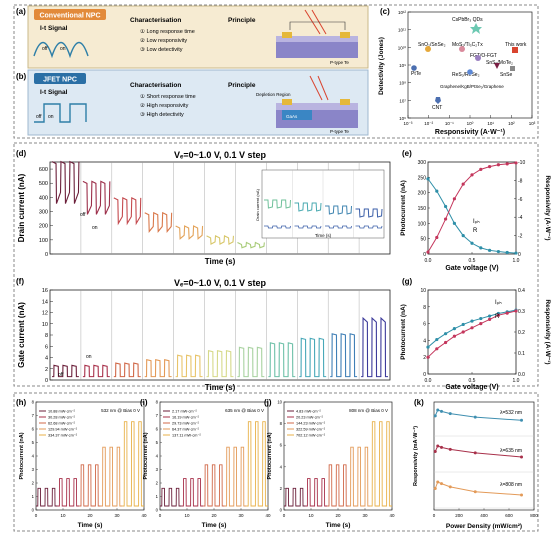 The height and width of the screenshot is (533, 553). I want to click on c-label-4: PtTe, so click(416, 74).